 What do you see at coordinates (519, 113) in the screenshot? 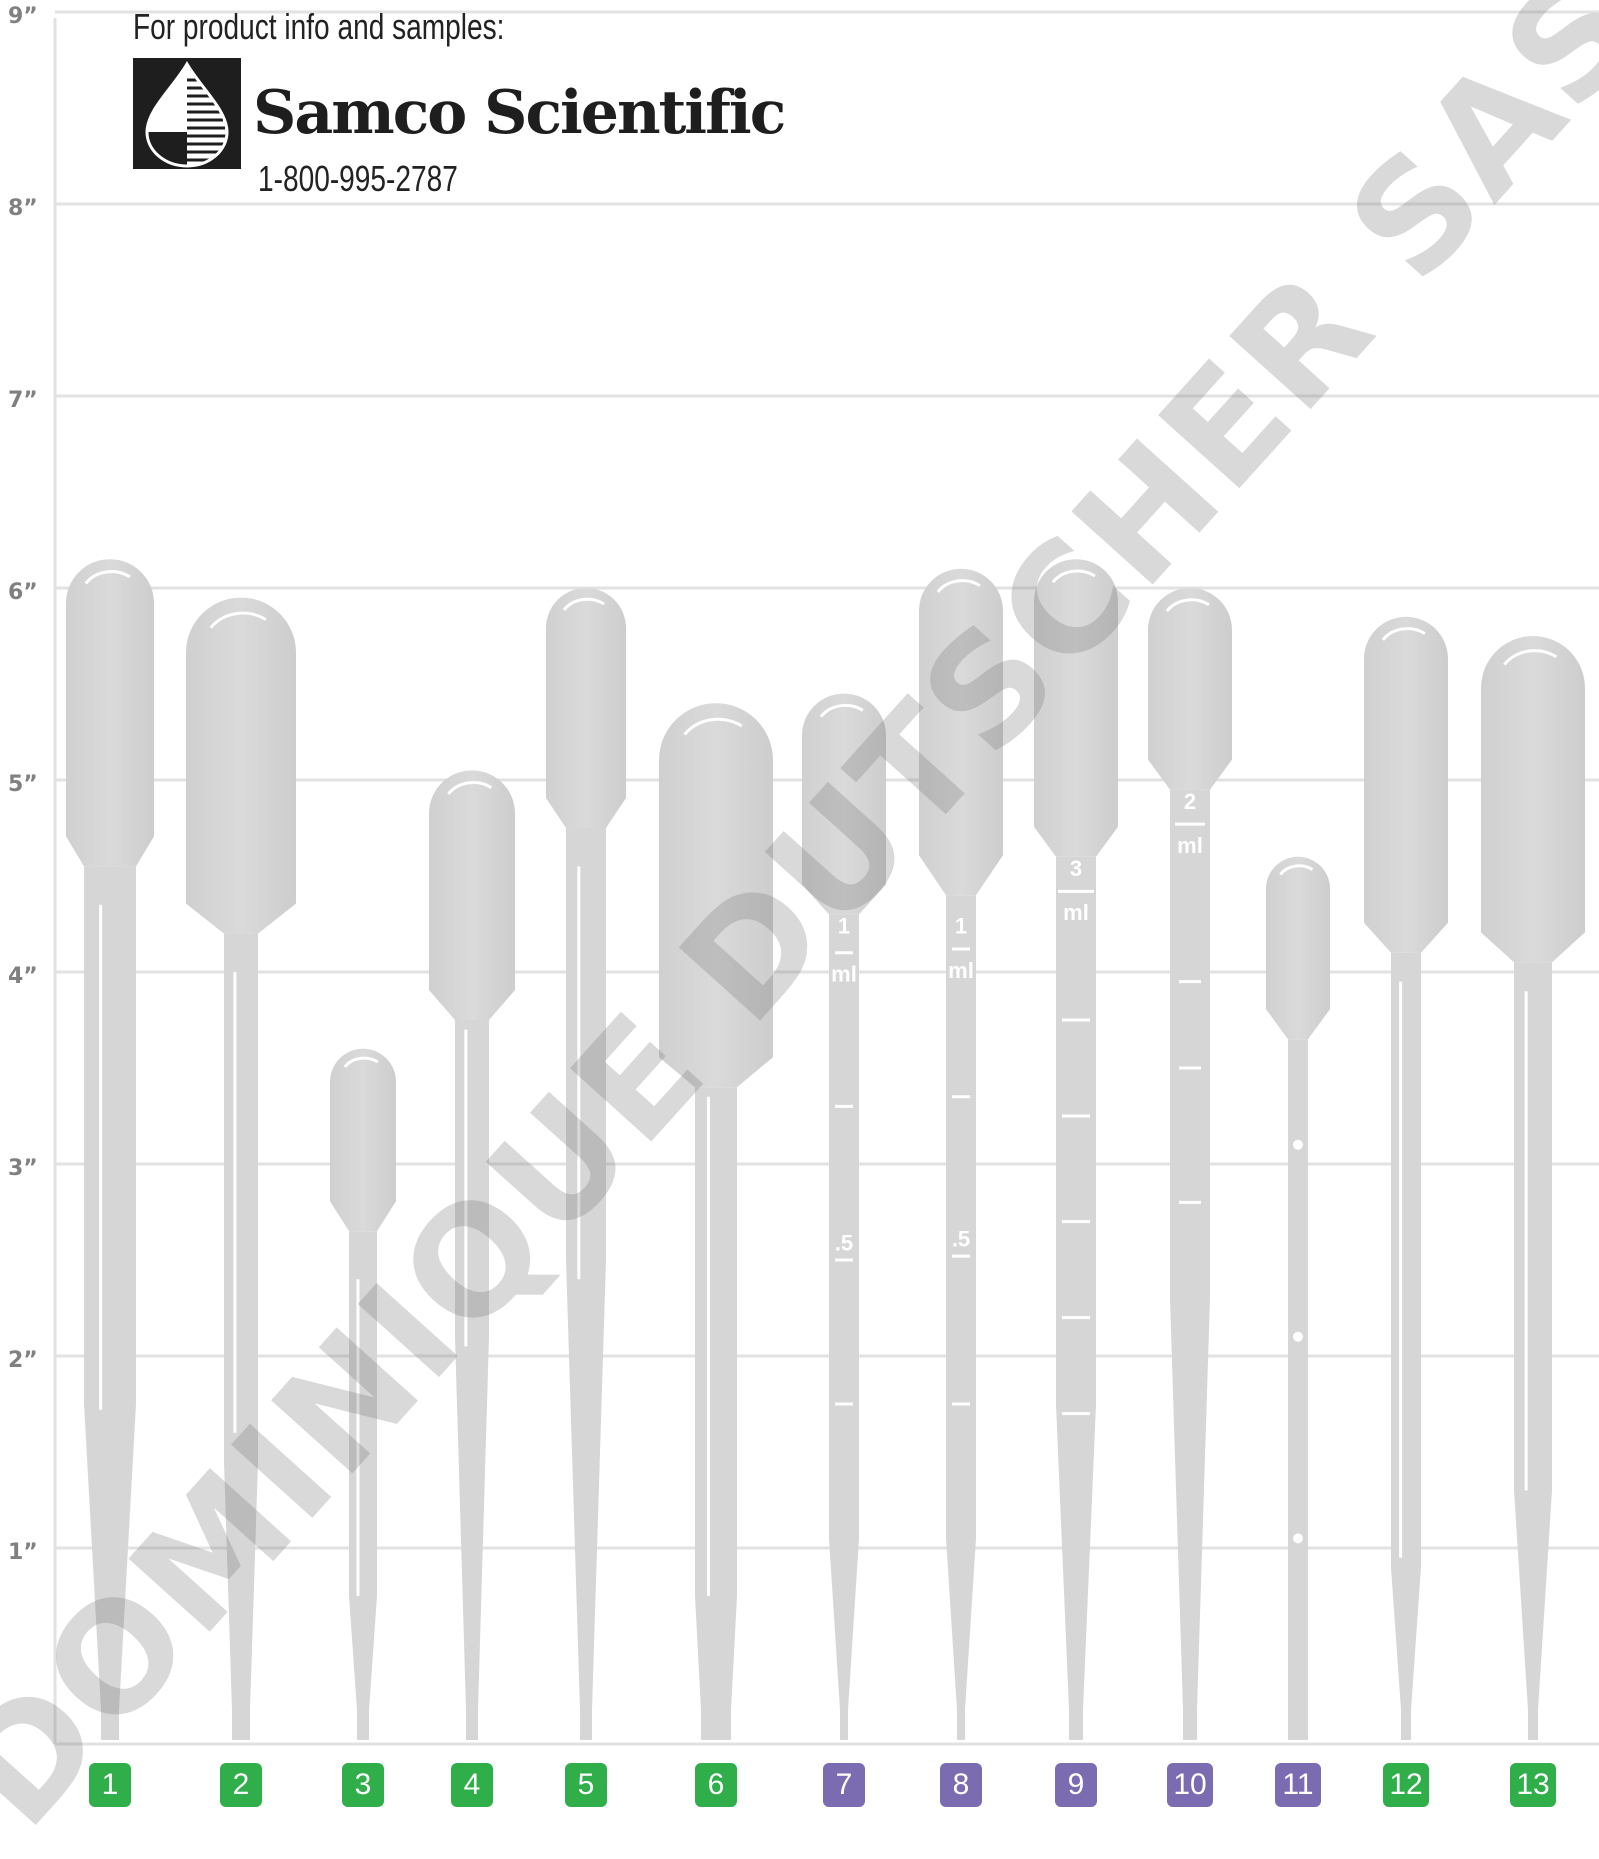
I see `company-name: Samco Scientific` at bounding box center [519, 113].